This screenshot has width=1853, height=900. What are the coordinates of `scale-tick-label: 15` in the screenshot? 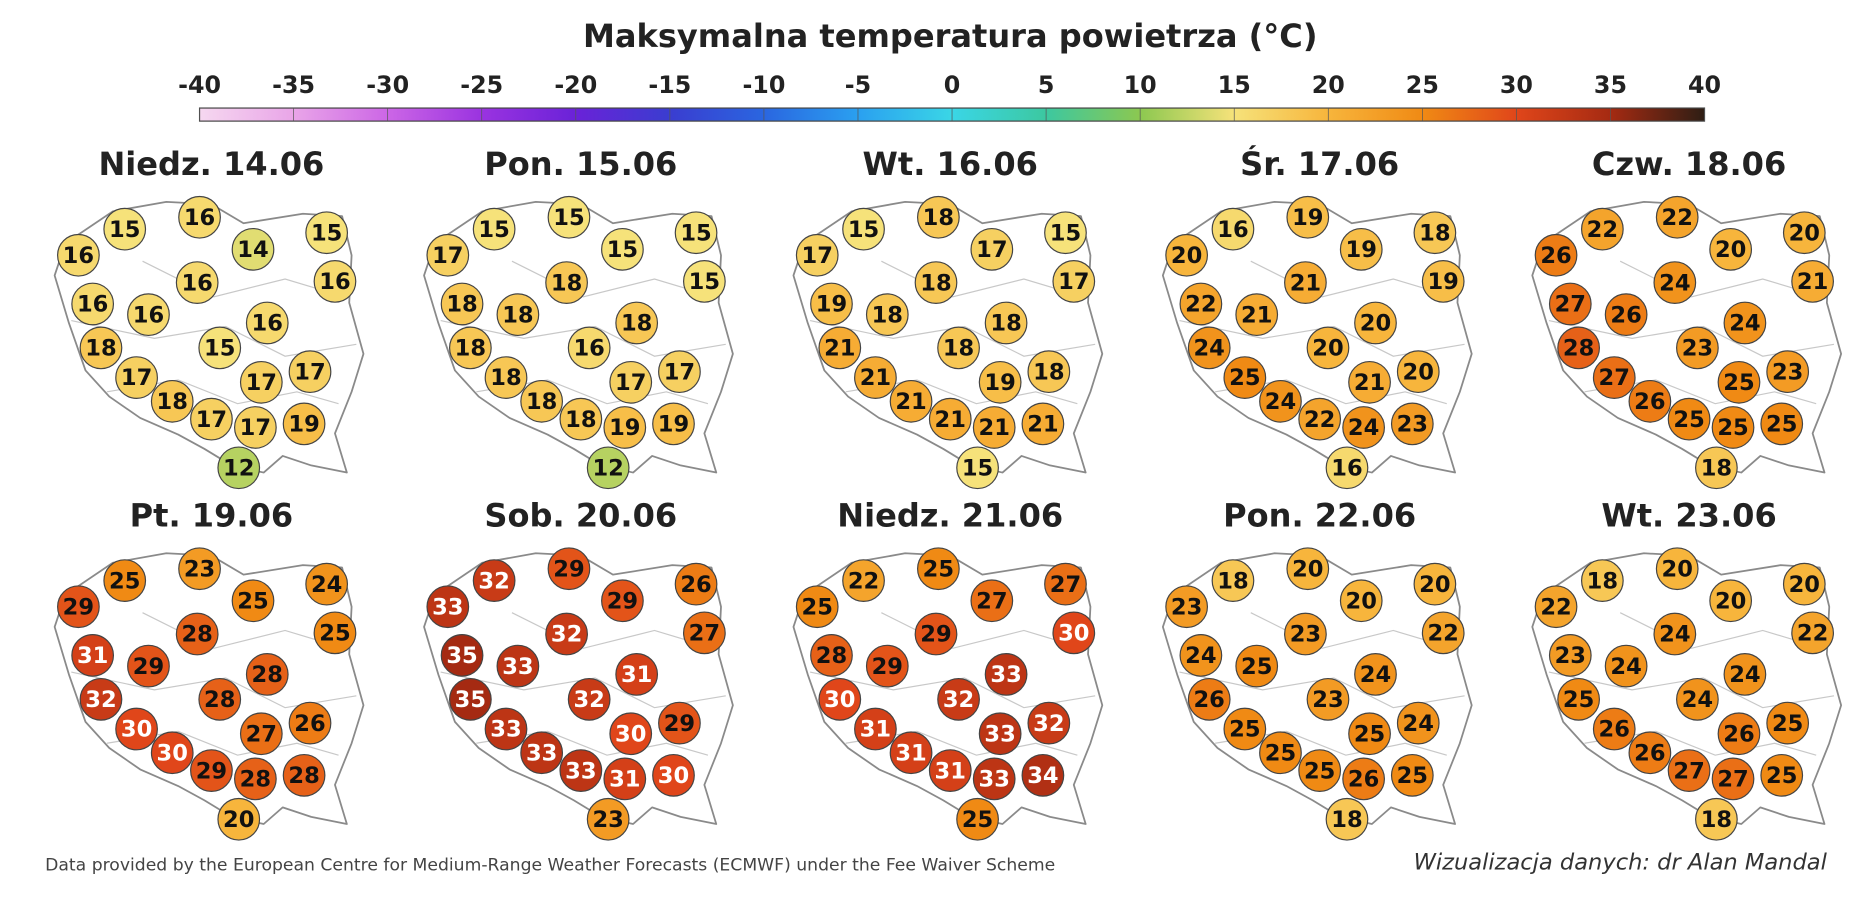 It's located at (1234, 85).